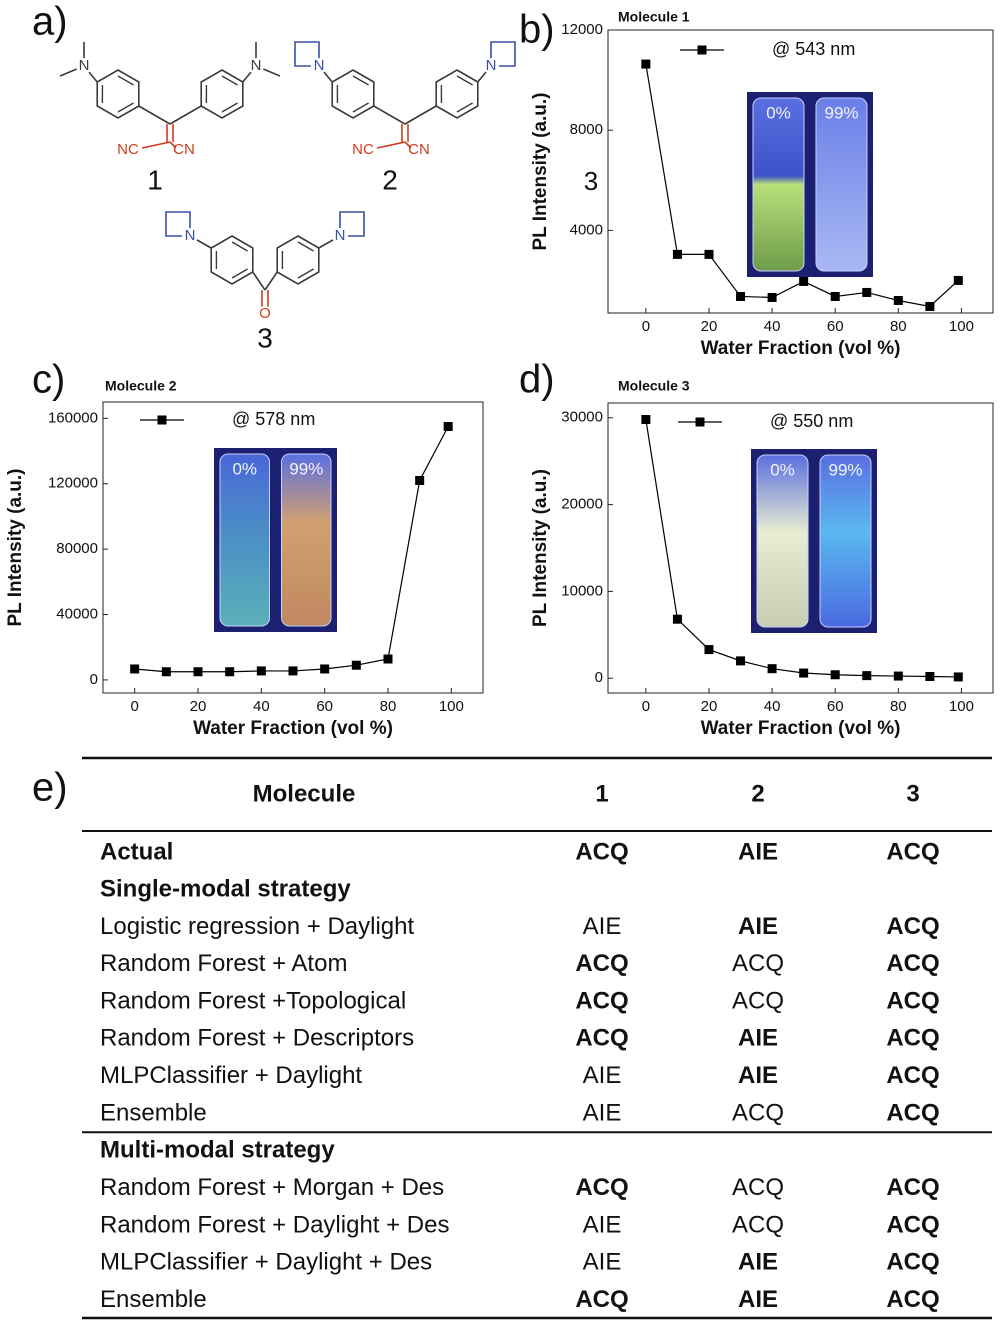  I want to click on x-tick-label: 80, so click(898, 706).